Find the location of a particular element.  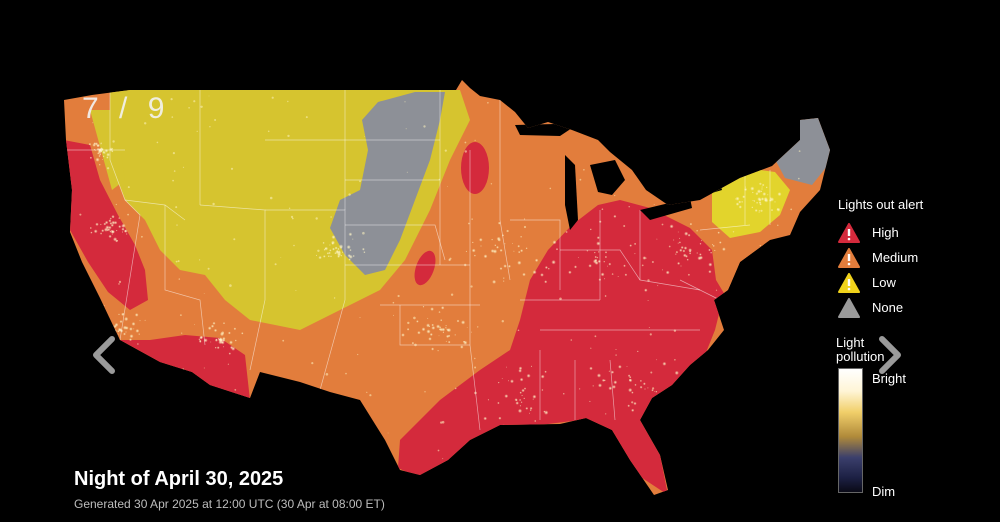

alert-legend-item-low: Low is located at coordinates (913, 282).